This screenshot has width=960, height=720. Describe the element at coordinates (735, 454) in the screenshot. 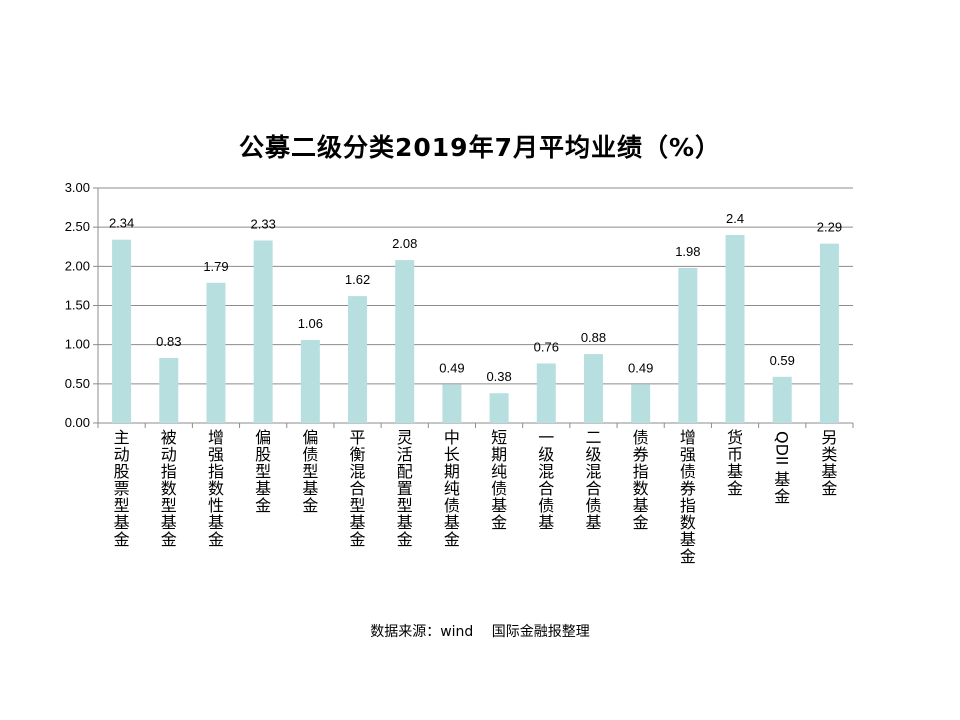

I see `category-label-char: 币` at that location.